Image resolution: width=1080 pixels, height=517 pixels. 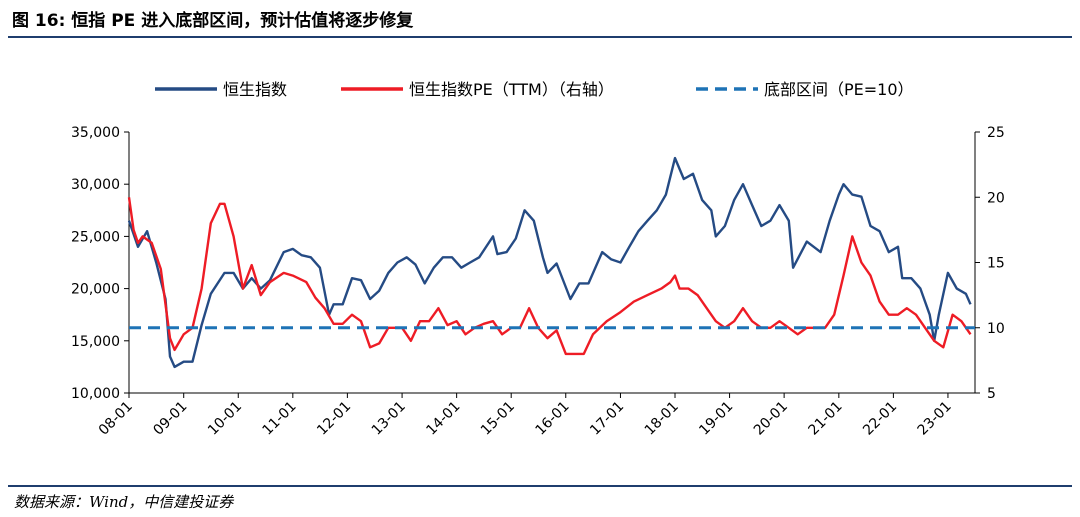 What do you see at coordinates (996, 329) in the screenshot?
I see `right-tick-label: 10` at bounding box center [996, 329].